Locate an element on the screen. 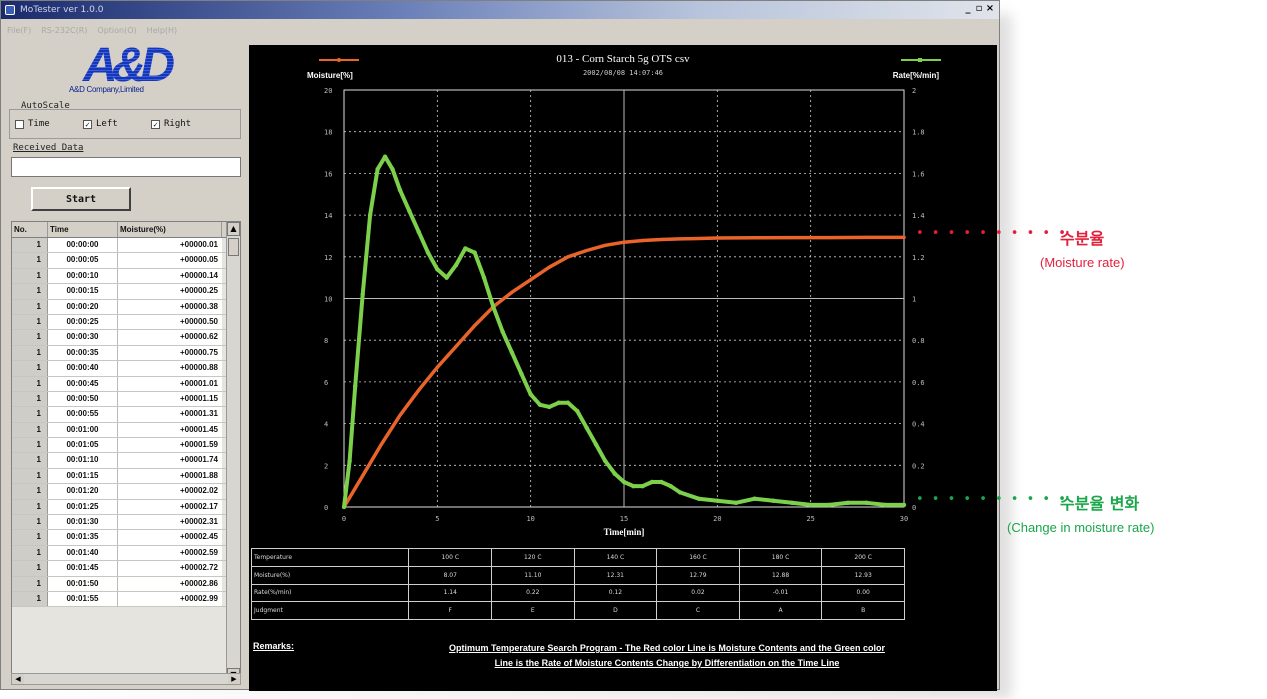 This screenshot has height=699, width=1267. row-time: 00:01:45 is located at coordinates (83, 568).